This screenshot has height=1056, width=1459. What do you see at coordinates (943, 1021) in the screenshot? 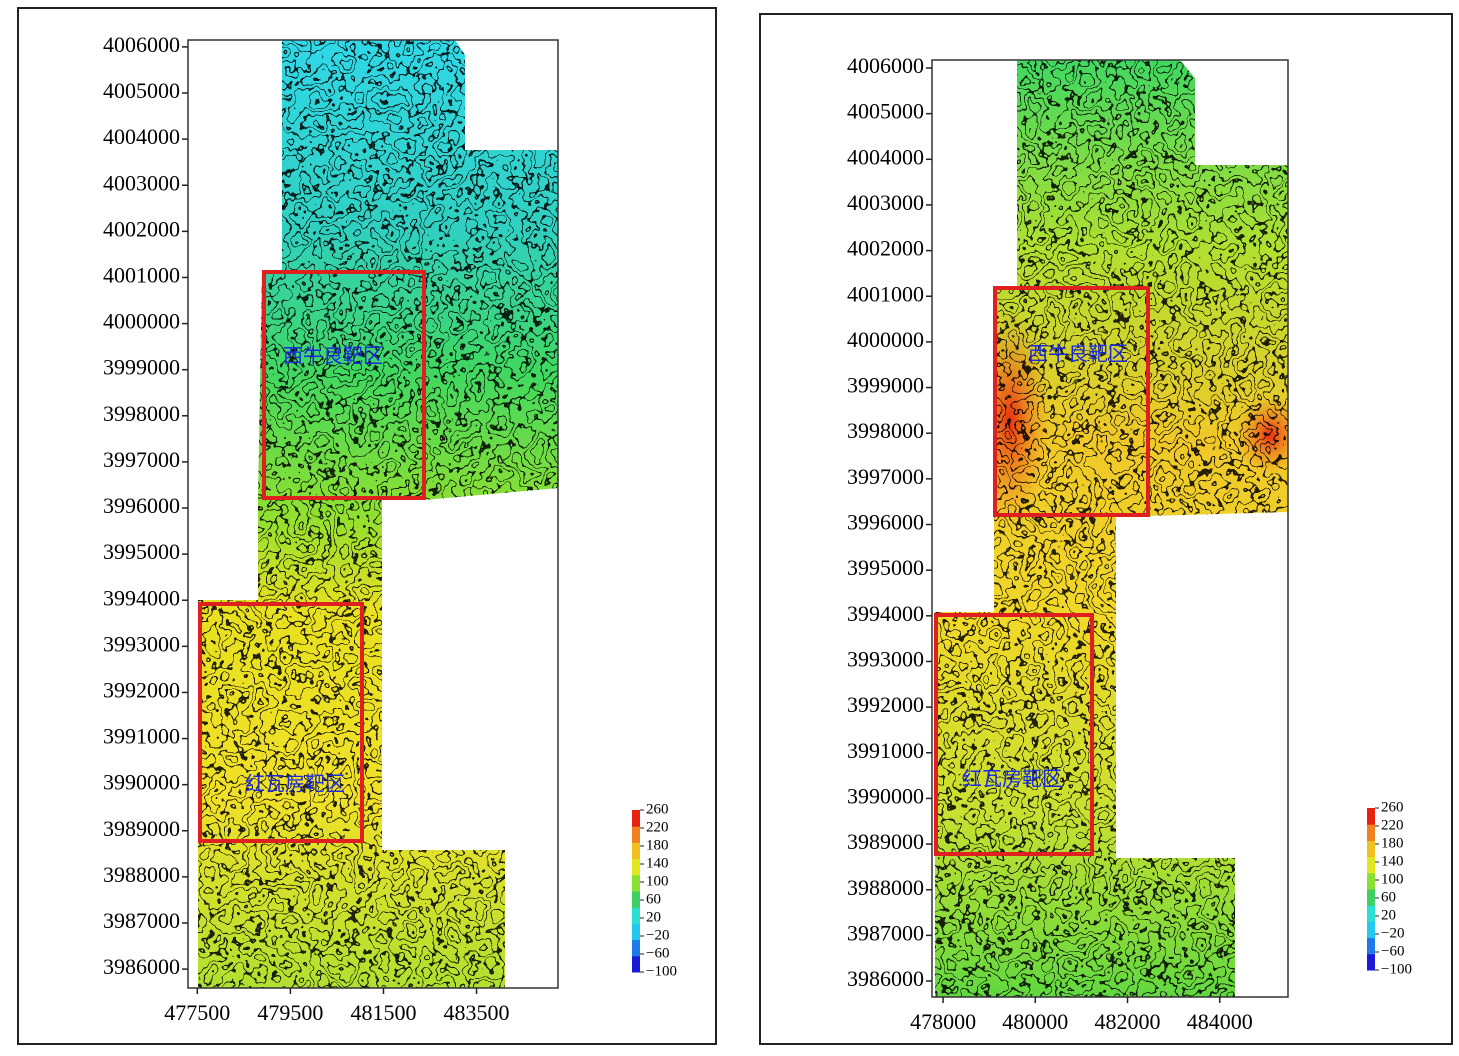
I see `x-tick-label: 478000` at bounding box center [943, 1021].